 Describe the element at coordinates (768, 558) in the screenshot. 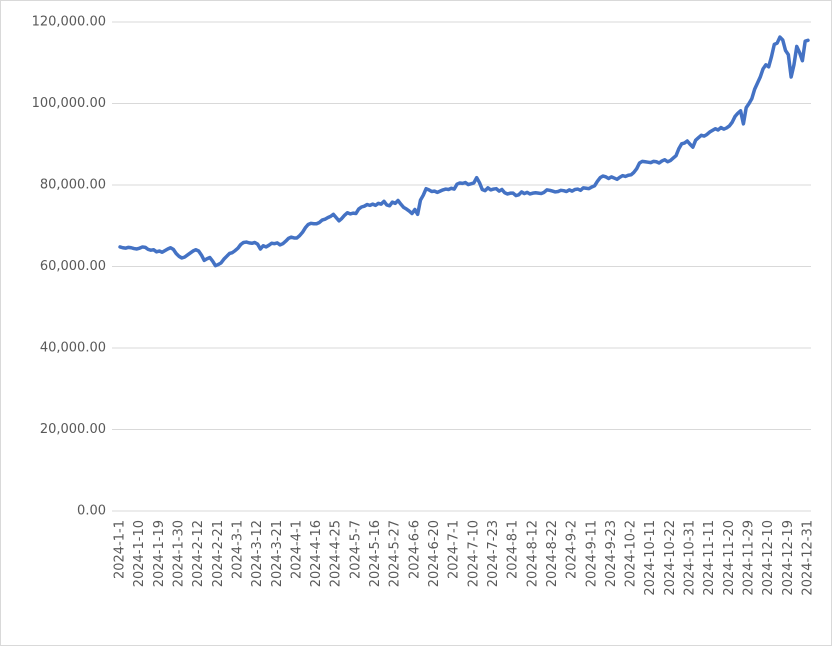

I see `x-tick-label: 2024-12-10` at that location.